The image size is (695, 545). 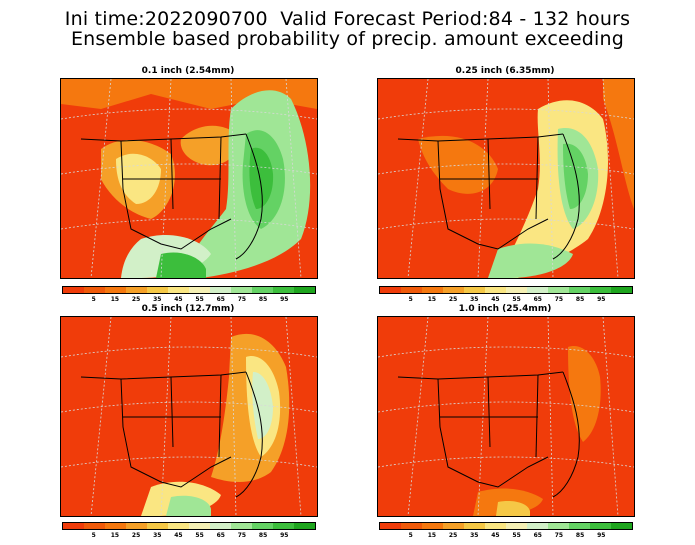 What do you see at coordinates (189, 178) in the screenshot?
I see `probability-map-0.1-inch` at bounding box center [189, 178].